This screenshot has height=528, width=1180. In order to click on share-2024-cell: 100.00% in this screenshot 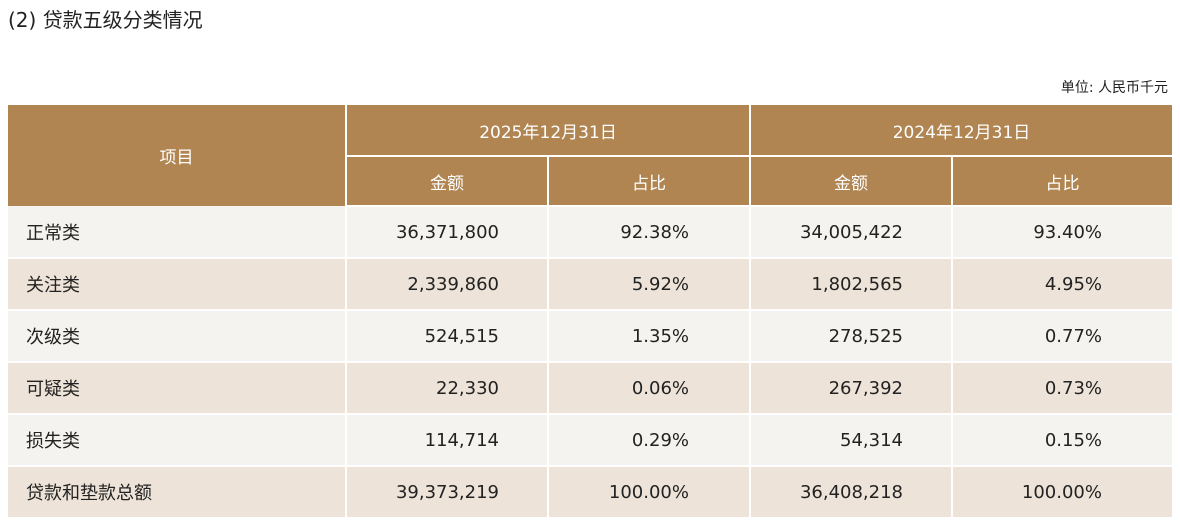, I will do `click(1062, 492)`.